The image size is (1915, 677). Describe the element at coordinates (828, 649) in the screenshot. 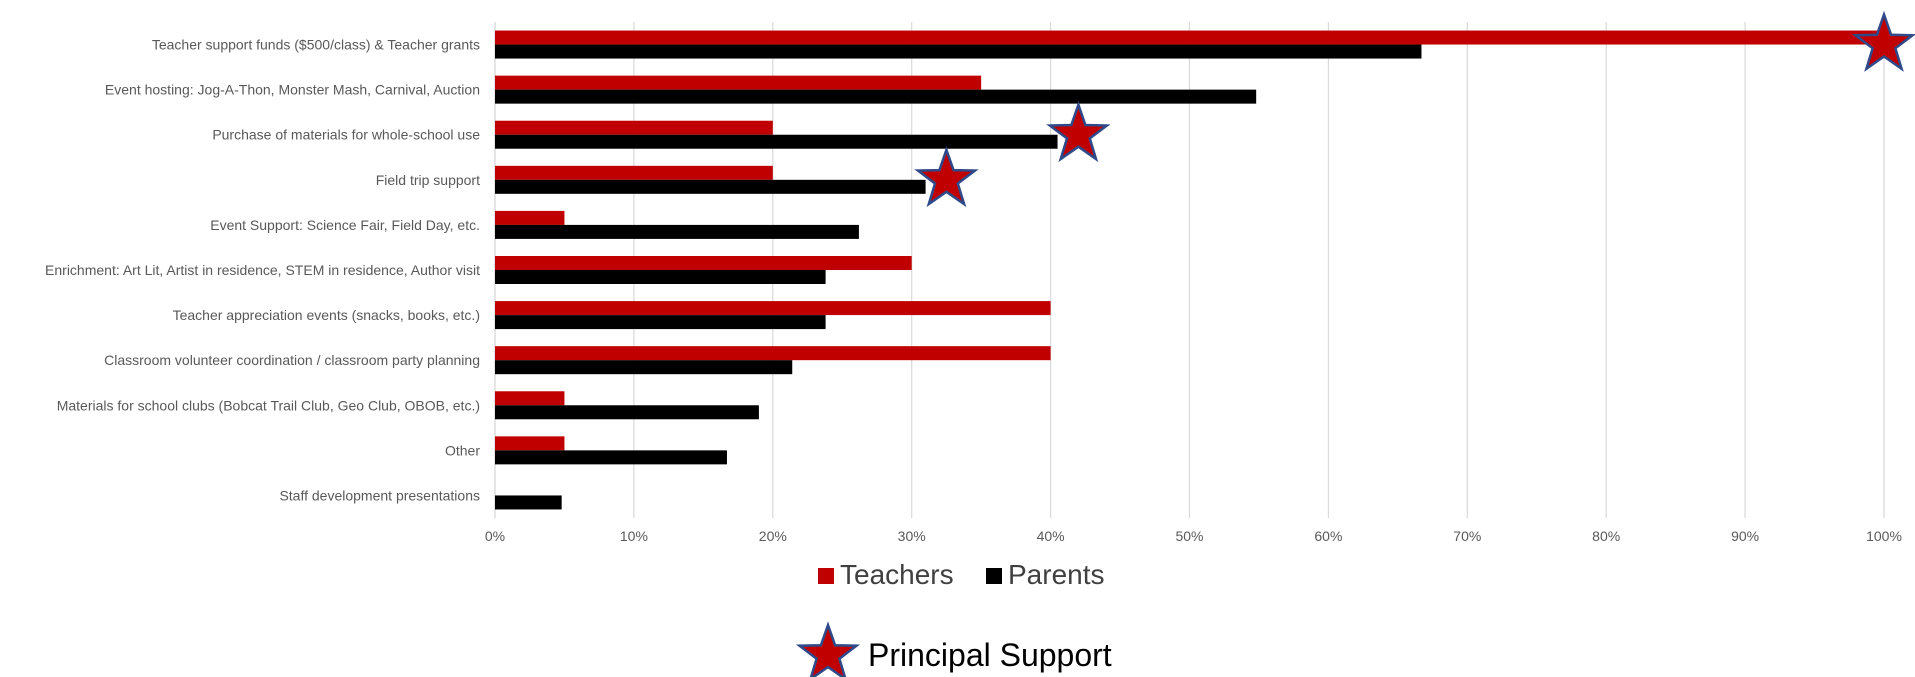

I see `note-star-icon` at that location.